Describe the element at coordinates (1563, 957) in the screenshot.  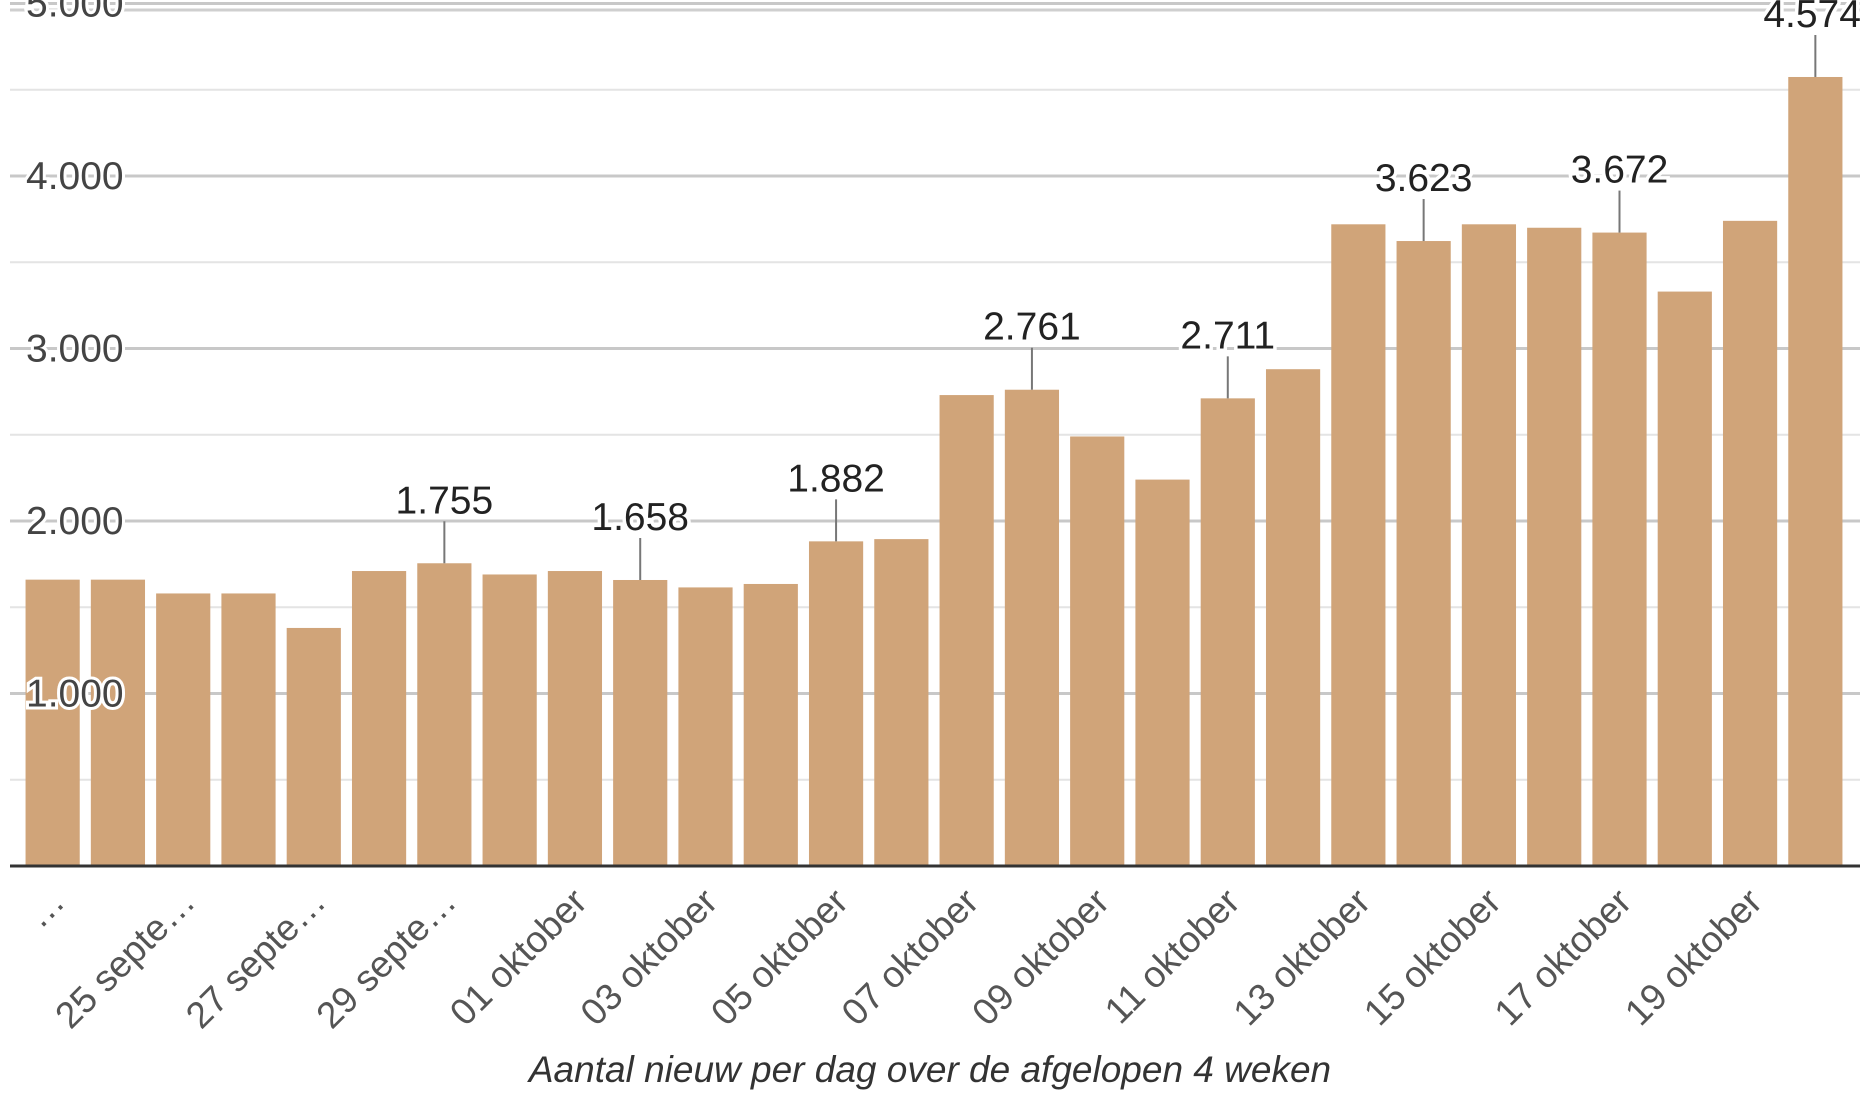
I see `x-tick-label: 17 oktober` at that location.